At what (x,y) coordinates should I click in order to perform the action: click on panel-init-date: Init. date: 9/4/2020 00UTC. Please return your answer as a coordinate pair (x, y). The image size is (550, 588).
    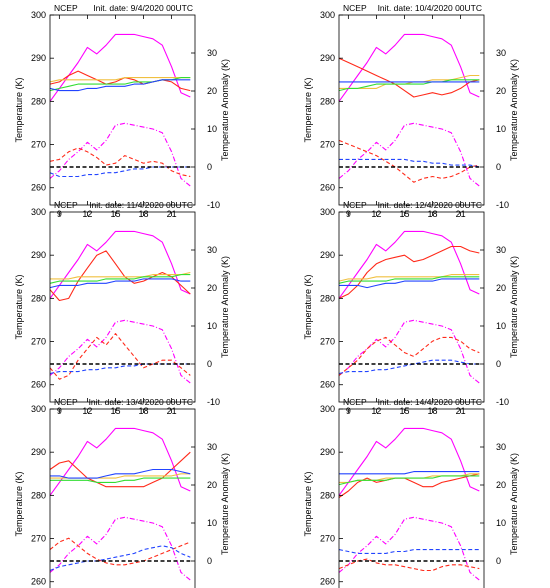
    Looking at the image, I should click on (143, 8).